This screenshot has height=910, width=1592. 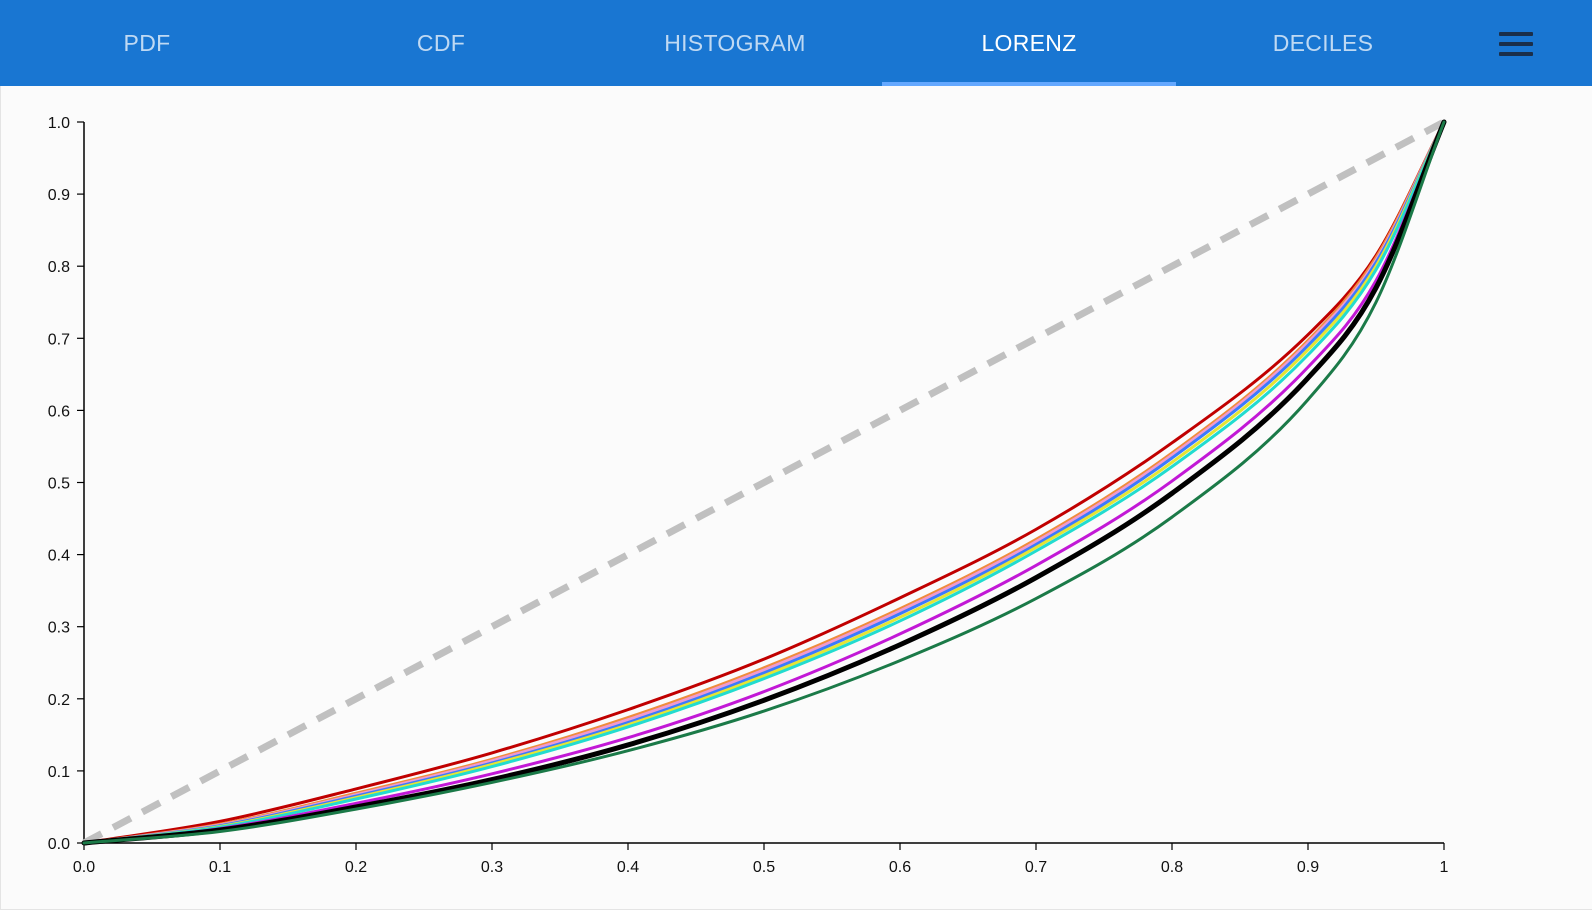 I want to click on y-tick-label: 0.6, so click(x=59, y=411).